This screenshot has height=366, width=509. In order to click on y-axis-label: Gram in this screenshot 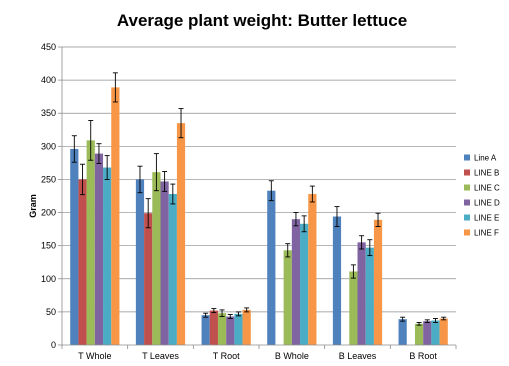, I will do `click(33, 206)`.